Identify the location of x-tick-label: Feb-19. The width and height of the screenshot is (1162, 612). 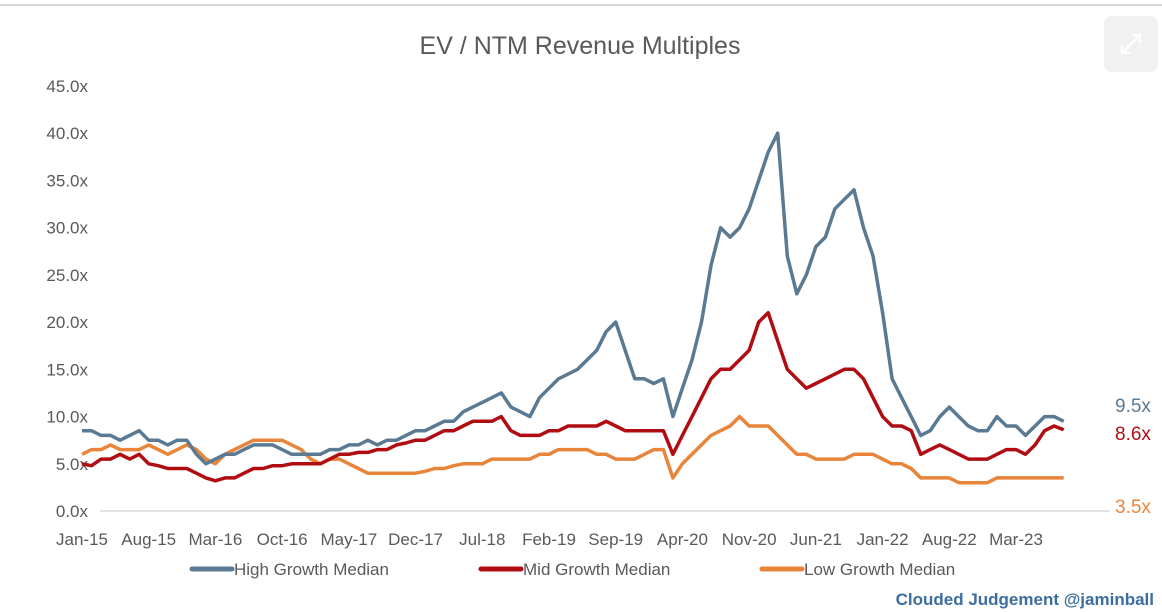
(549, 539).